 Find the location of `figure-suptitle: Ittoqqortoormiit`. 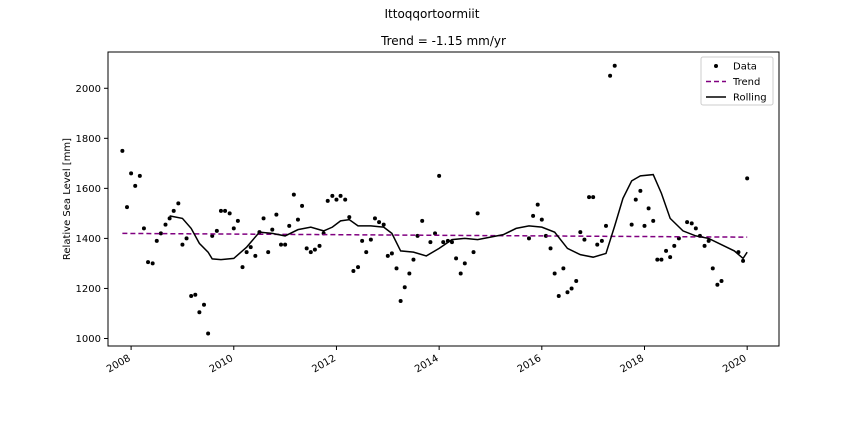

figure-suptitle: Ittoqqortoormiit is located at coordinates (432, 14).